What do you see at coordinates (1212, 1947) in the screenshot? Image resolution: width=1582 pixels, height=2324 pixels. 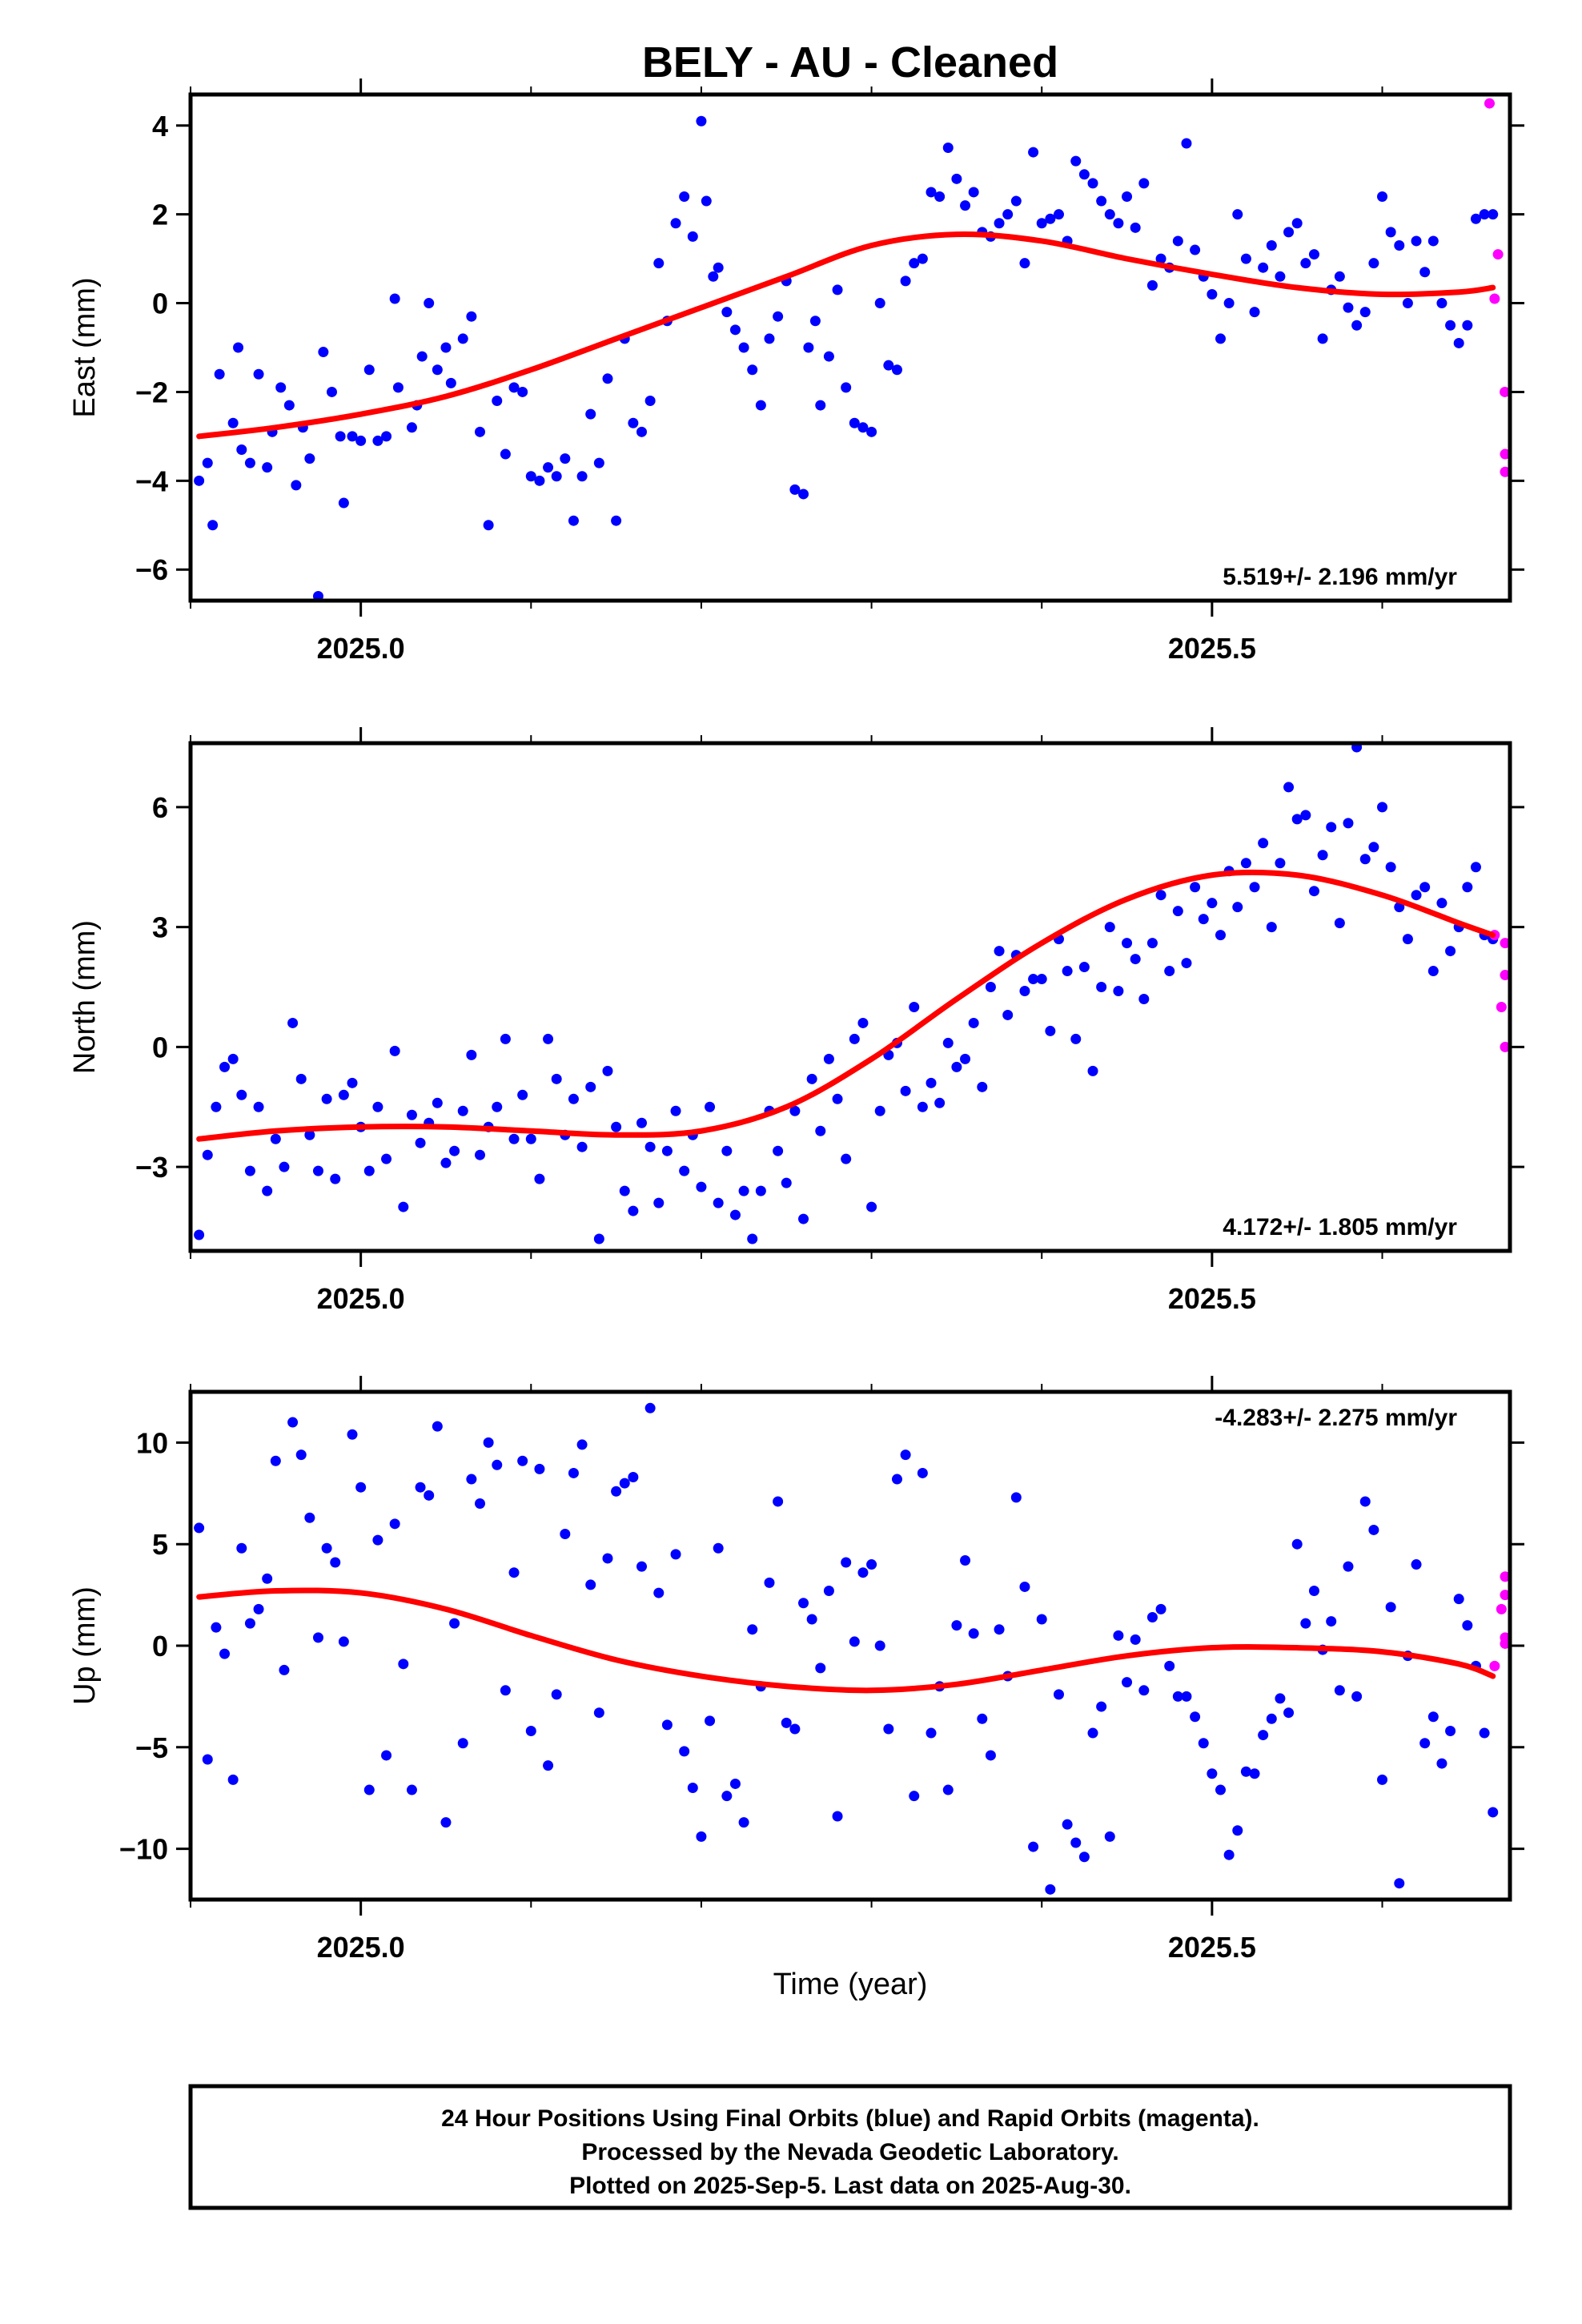 I see `x-tick-label: 2025.5` at bounding box center [1212, 1947].